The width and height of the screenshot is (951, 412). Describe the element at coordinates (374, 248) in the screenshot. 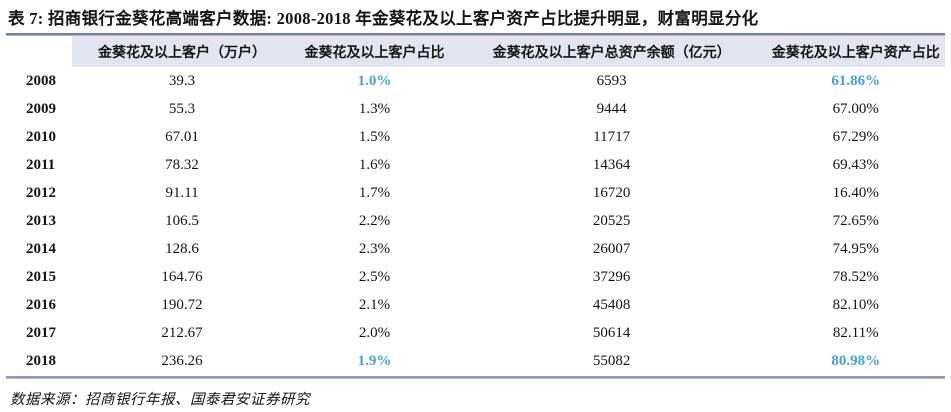

I see `customer-share-cell: 2.3%` at that location.